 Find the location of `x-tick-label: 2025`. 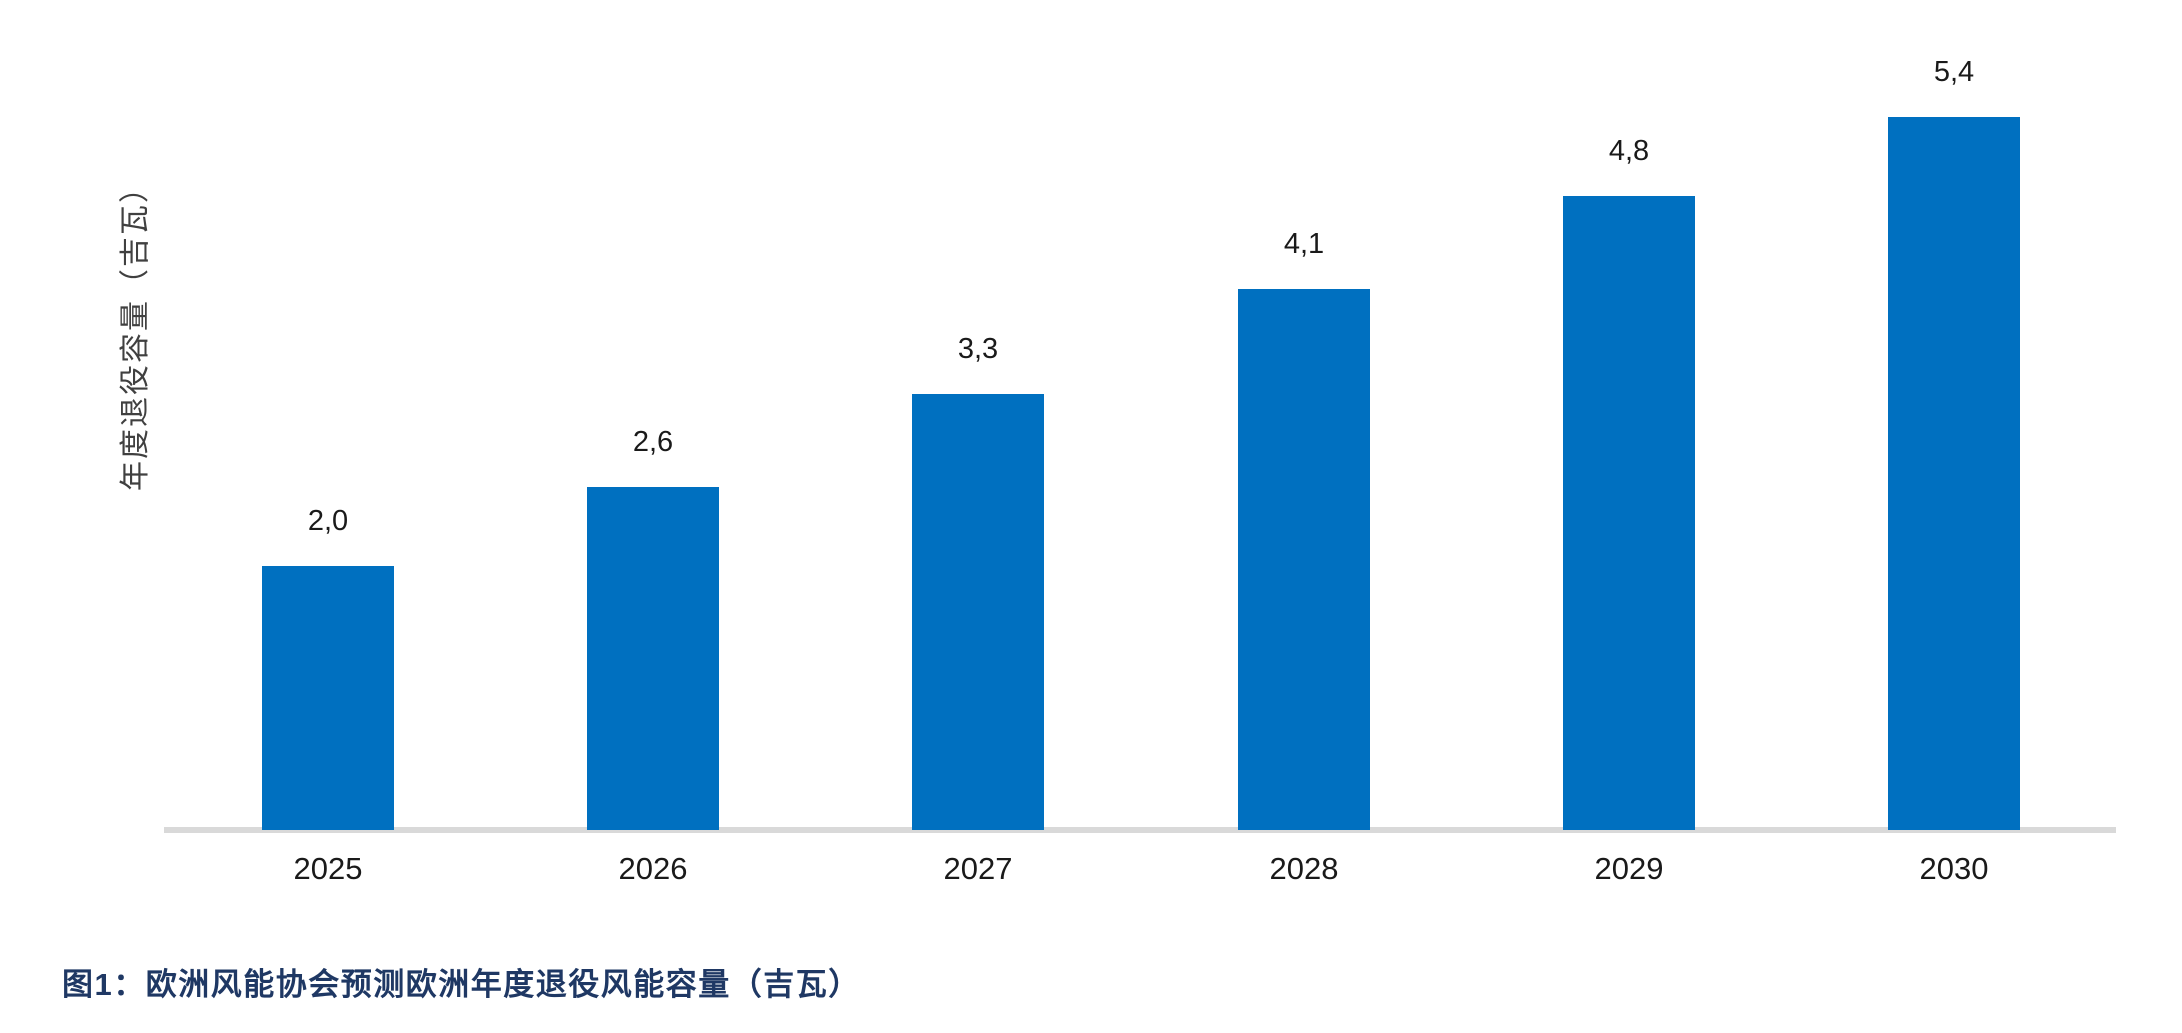

x-tick-label: 2025 is located at coordinates (328, 868).